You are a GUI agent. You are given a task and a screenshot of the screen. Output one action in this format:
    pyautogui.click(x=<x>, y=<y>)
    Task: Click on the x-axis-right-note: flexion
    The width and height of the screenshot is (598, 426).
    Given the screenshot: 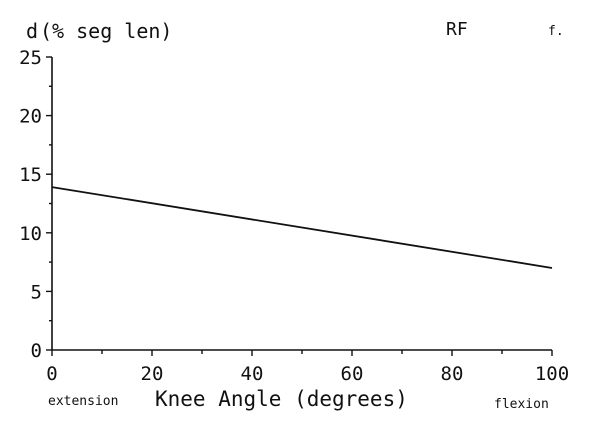 What is the action you would take?
    pyautogui.click(x=521, y=404)
    